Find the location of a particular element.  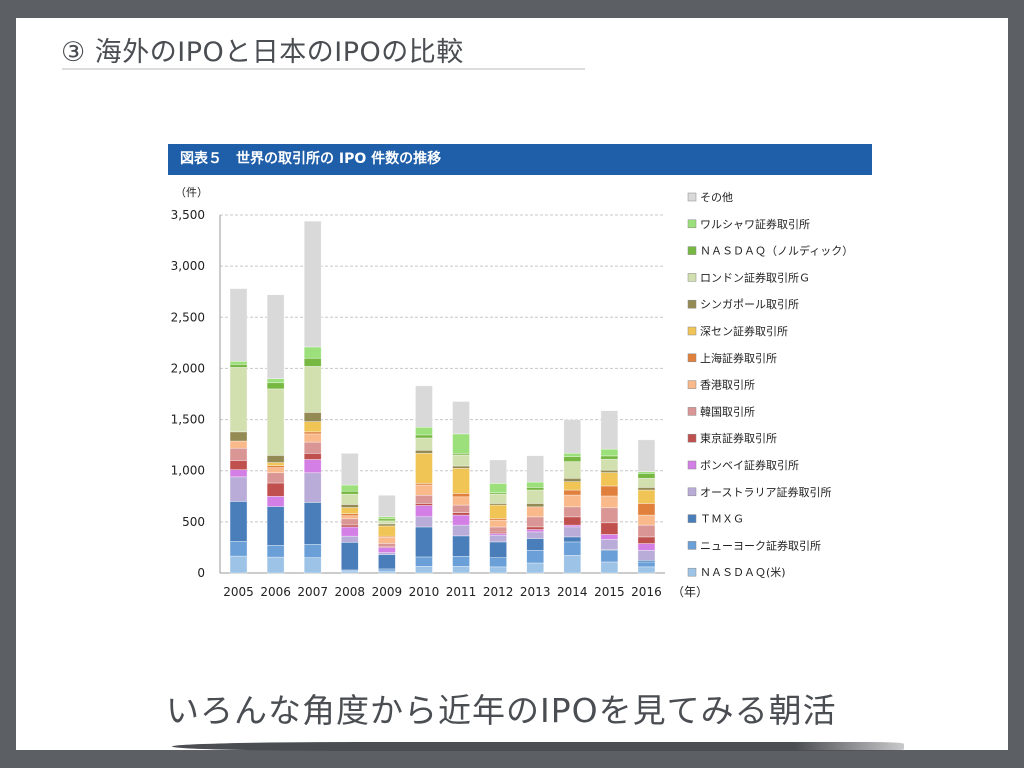

x-tick-label: 2009 is located at coordinates (387, 592).